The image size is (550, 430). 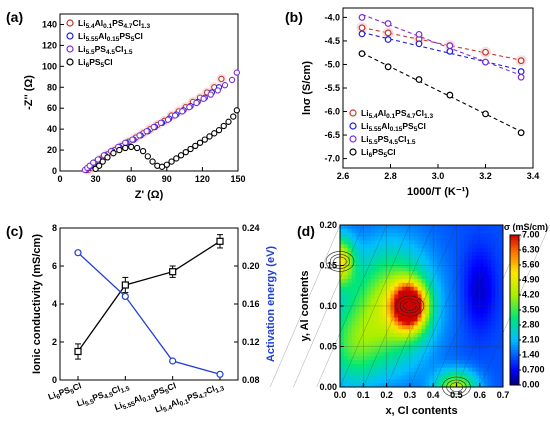 What do you see at coordinates (14, 17) in the screenshot?
I see `panel-a-tag: (a)` at bounding box center [14, 17].